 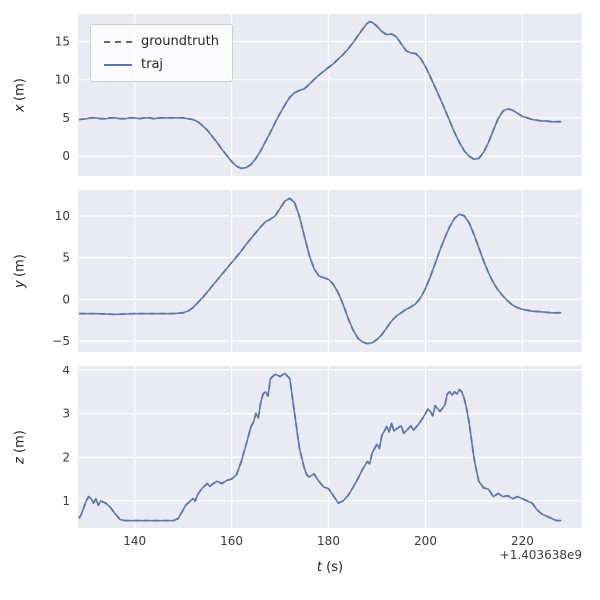 What do you see at coordinates (66, 371) in the screenshot?
I see `svg-text: 4` at bounding box center [66, 371].